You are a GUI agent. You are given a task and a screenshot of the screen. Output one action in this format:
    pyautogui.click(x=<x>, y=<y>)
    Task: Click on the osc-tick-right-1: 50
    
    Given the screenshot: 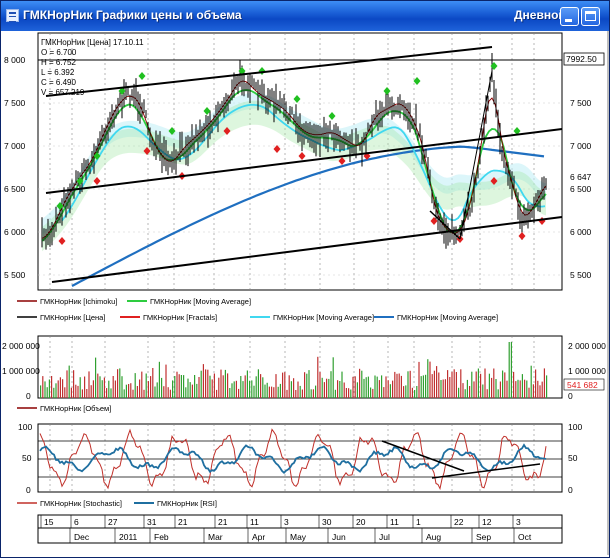 What is the action you would take?
    pyautogui.click(x=573, y=458)
    